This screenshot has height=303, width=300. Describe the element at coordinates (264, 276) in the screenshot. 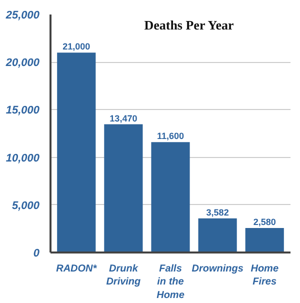

I see `x-tick-label: Home Fires` at that location.